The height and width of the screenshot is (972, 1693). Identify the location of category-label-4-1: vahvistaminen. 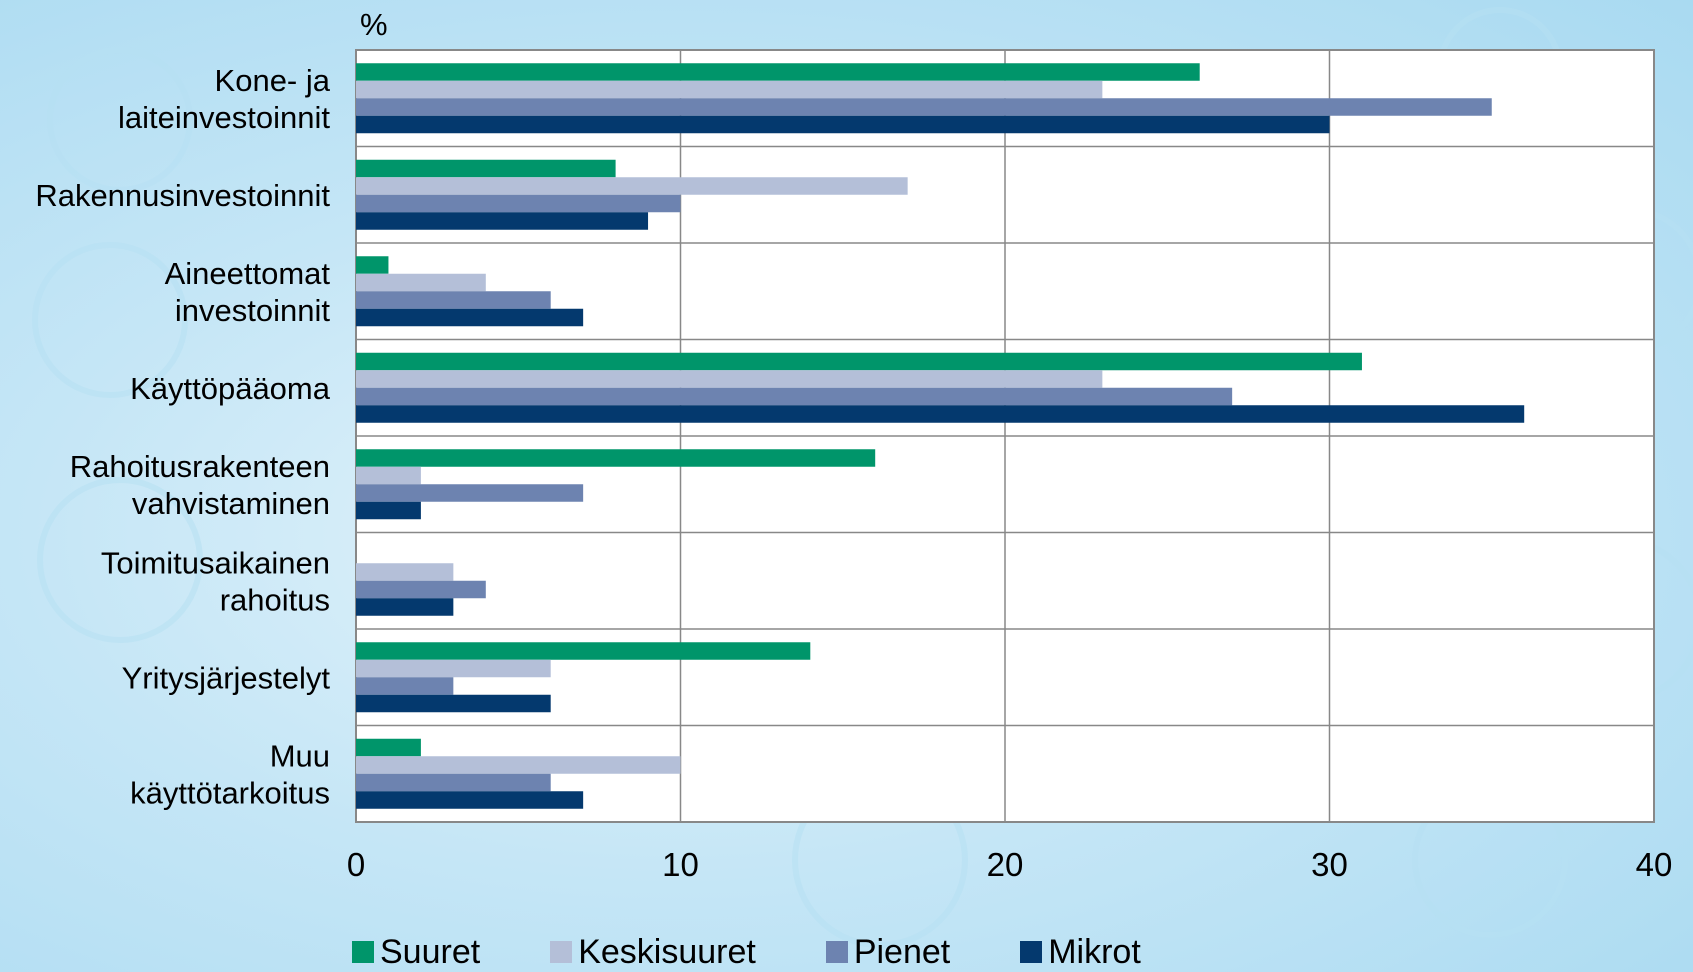
(231, 503).